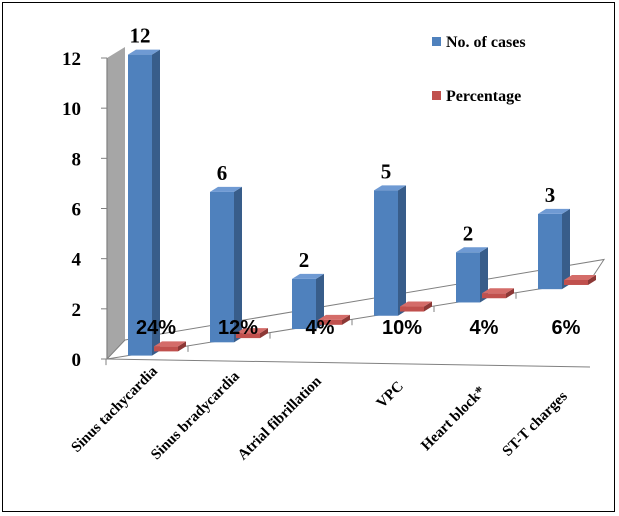 The image size is (619, 516). Describe the element at coordinates (479, 69) in the screenshot. I see `legend: No. of cases Percentage` at that location.